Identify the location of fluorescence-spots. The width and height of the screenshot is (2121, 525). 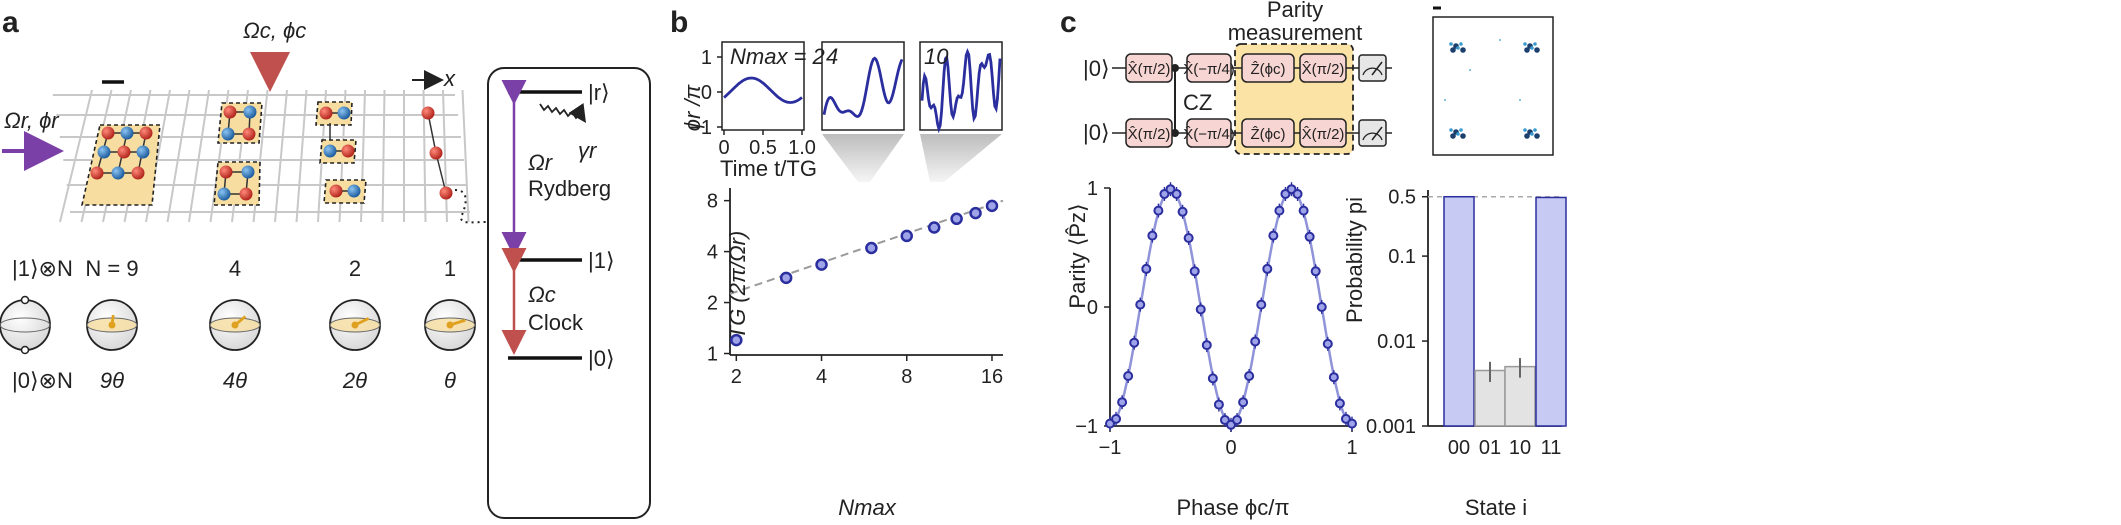
(1492, 89).